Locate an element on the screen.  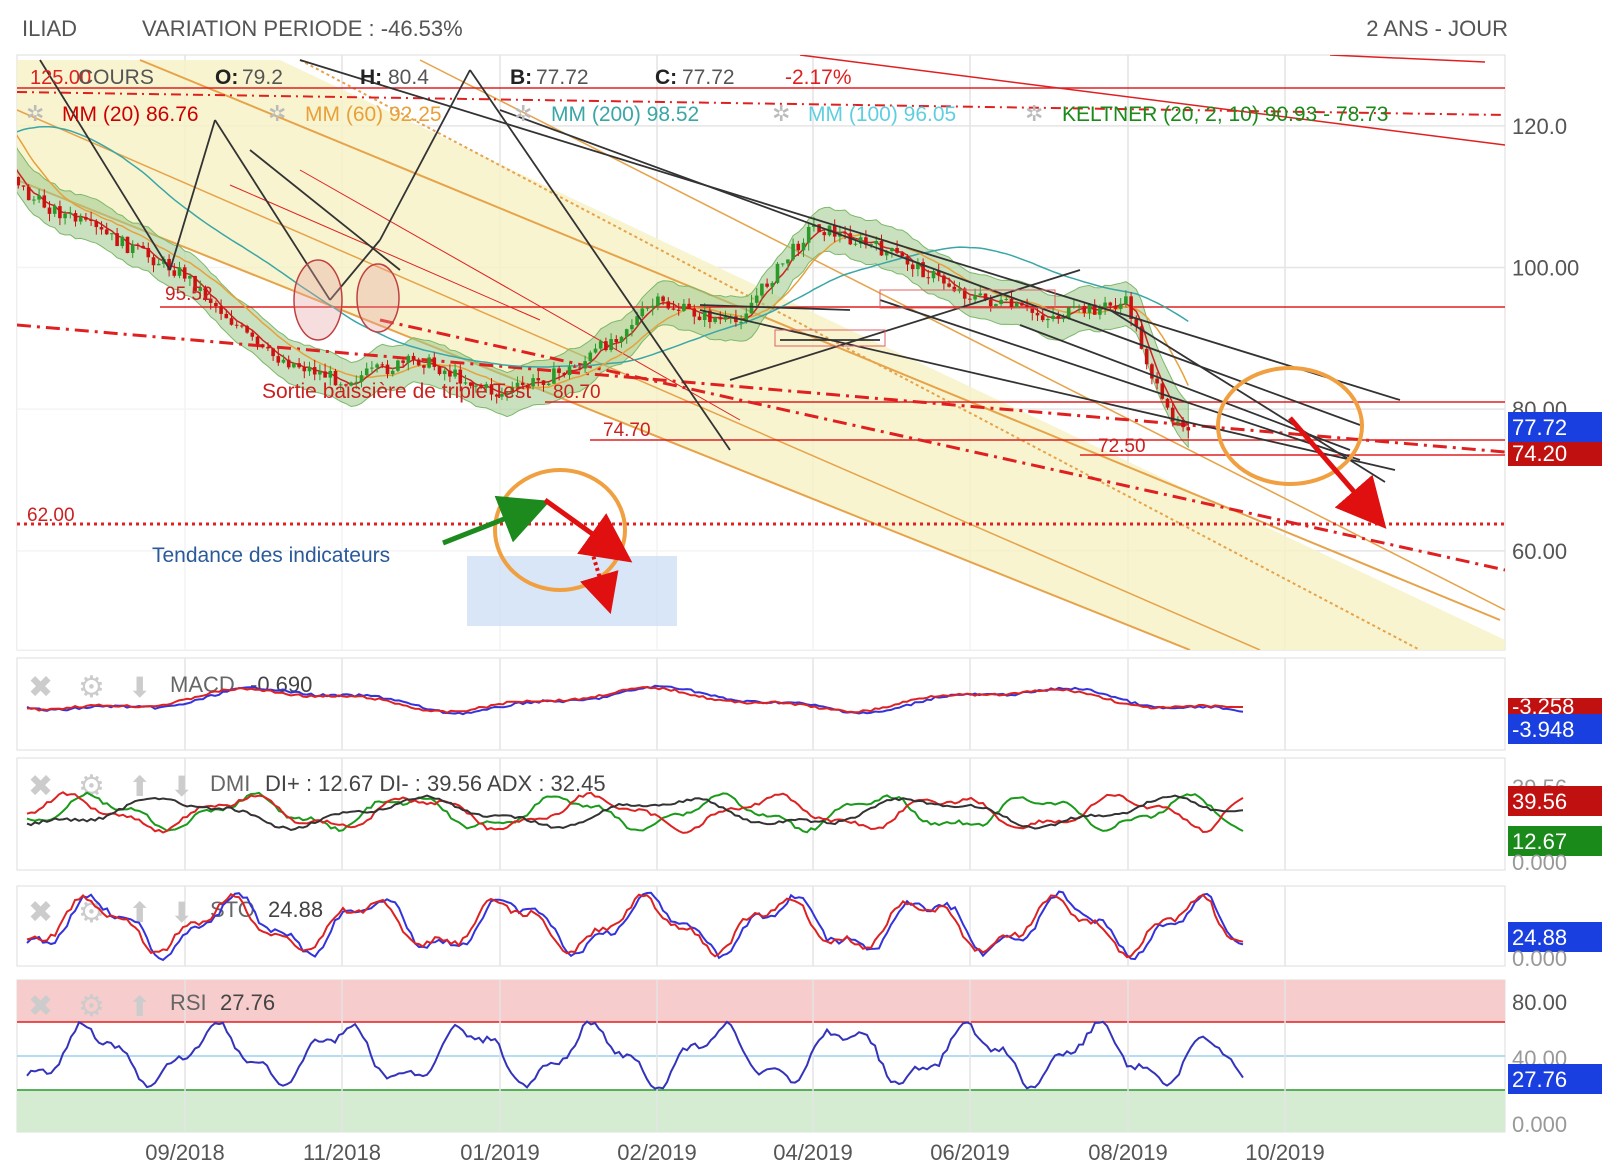
rsi-value: 27.76 is located at coordinates (247, 1002).